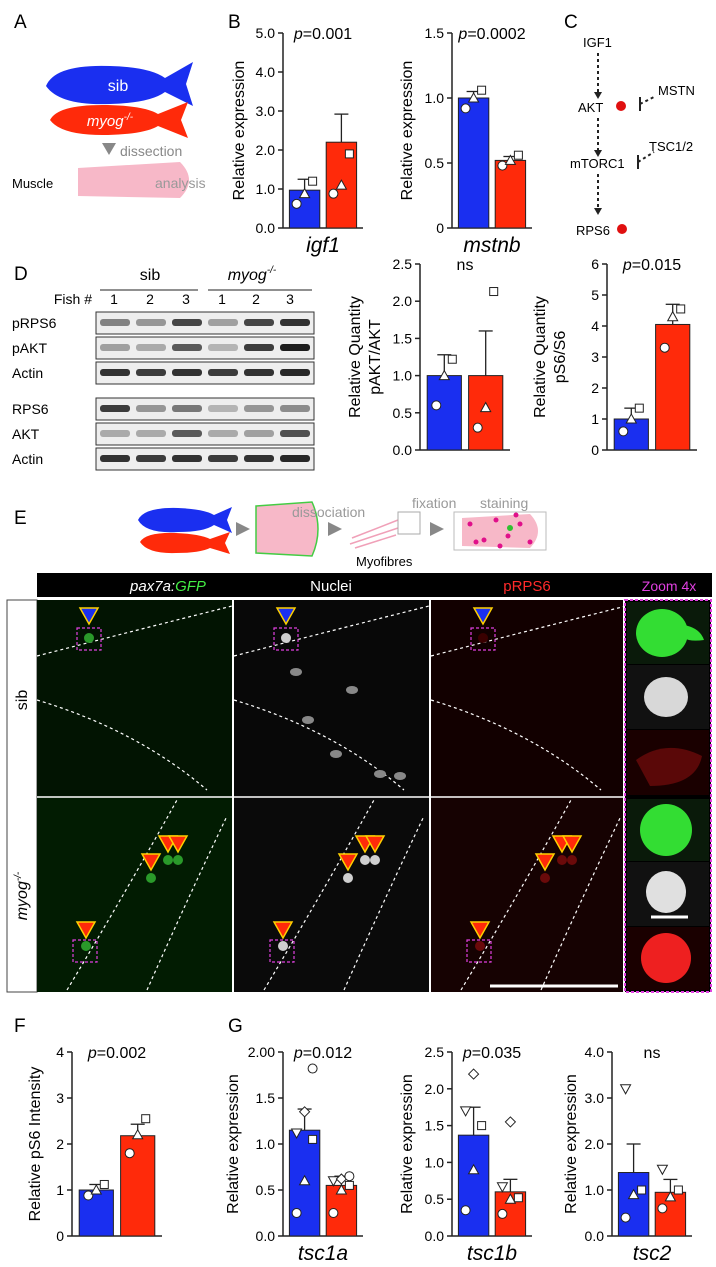  Describe the element at coordinates (593, 230) in the screenshot. I see `pathway-rps6: RPS6` at that location.